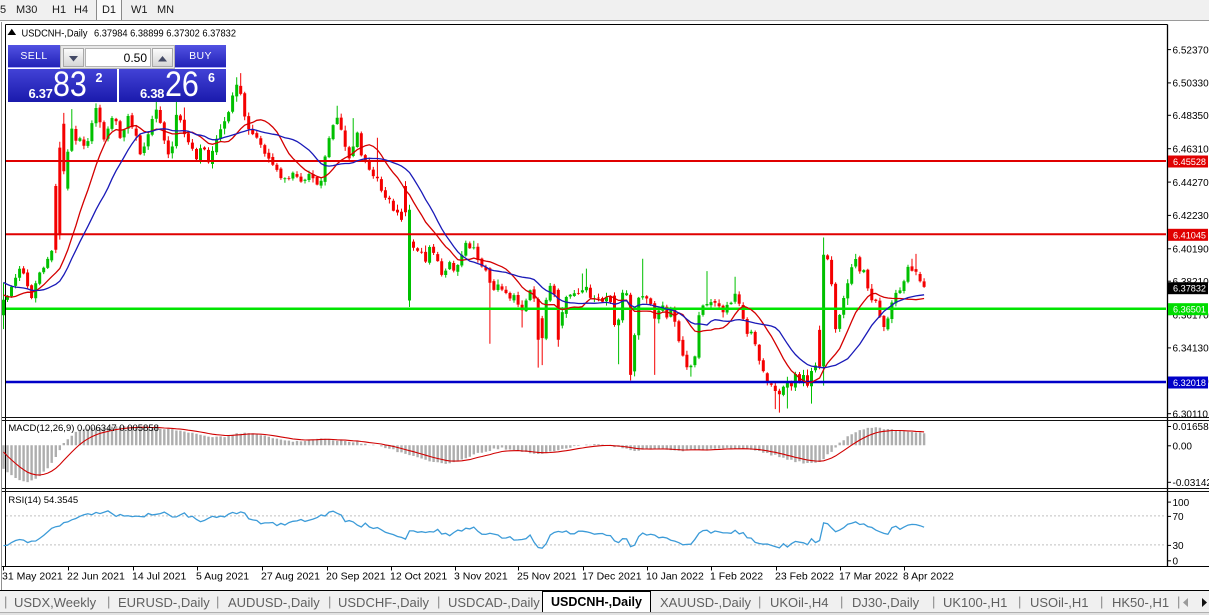 The height and width of the screenshot is (615, 1209). Describe the element at coordinates (222, 577) in the screenshot. I see `svg-text: 5 Aug 2021` at that location.